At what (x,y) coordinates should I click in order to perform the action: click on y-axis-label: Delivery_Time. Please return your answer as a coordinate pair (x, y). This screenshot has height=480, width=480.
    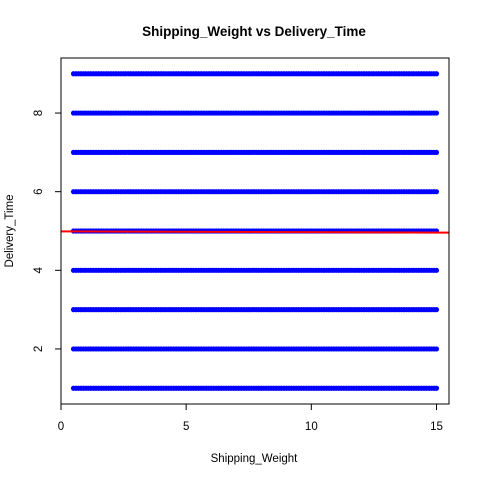
    Looking at the image, I should click on (10, 230).